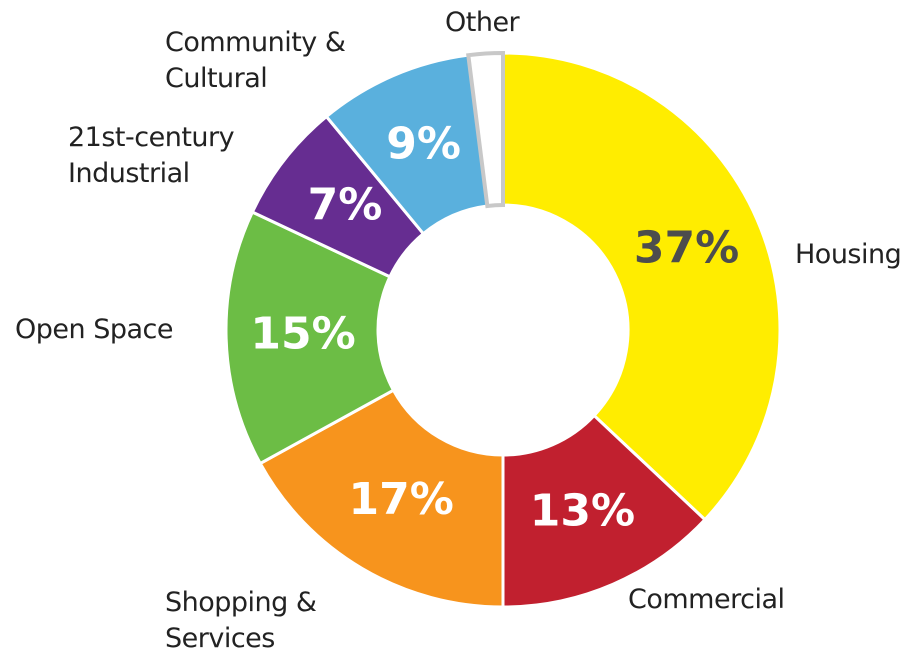 The width and height of the screenshot is (923, 654). I want to click on category-label: Other, so click(482, 22).